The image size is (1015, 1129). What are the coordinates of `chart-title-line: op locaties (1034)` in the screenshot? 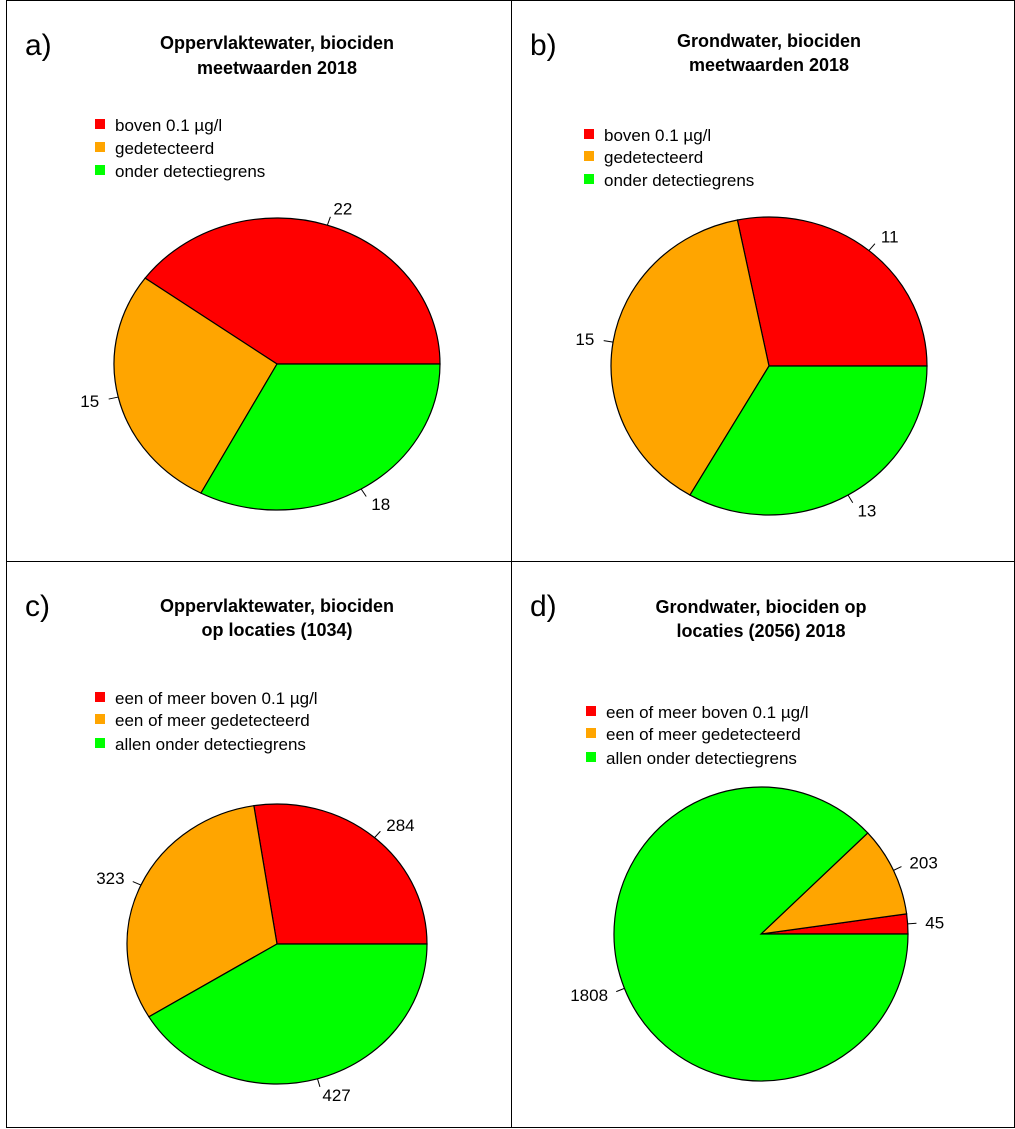 It's located at (276, 630).